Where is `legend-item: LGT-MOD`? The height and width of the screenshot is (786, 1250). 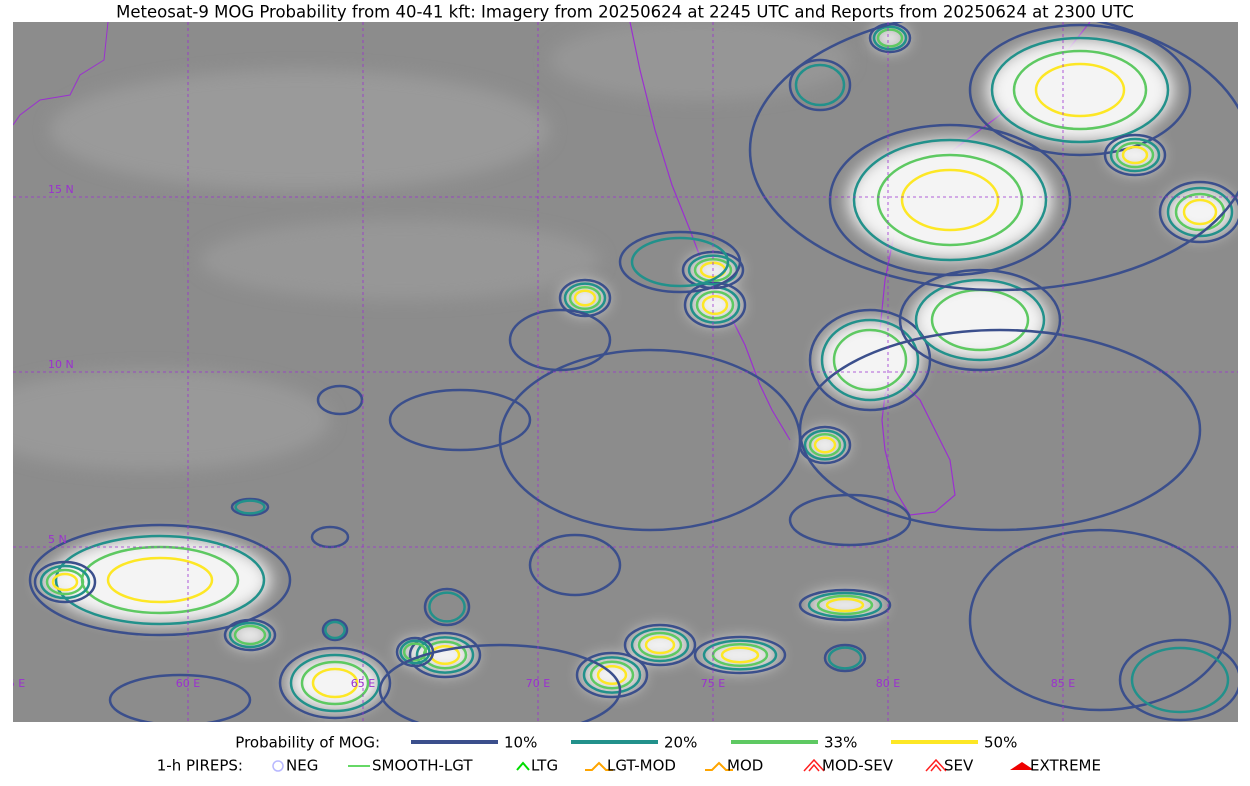
legend-item: LGT-MOD is located at coordinates (641, 766).